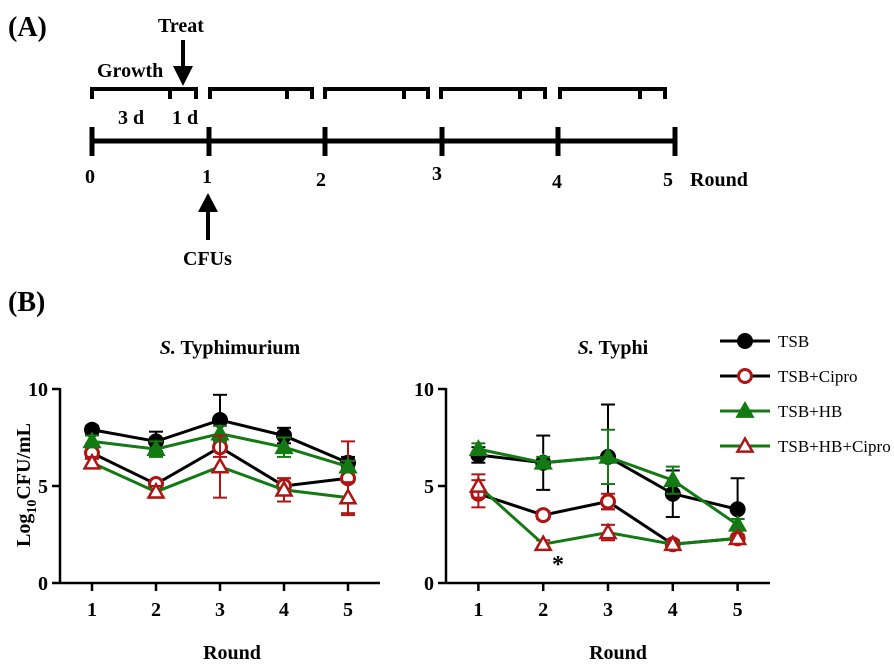  Describe the element at coordinates (130, 71) in the screenshot. I see `growth-label: Growth` at that location.